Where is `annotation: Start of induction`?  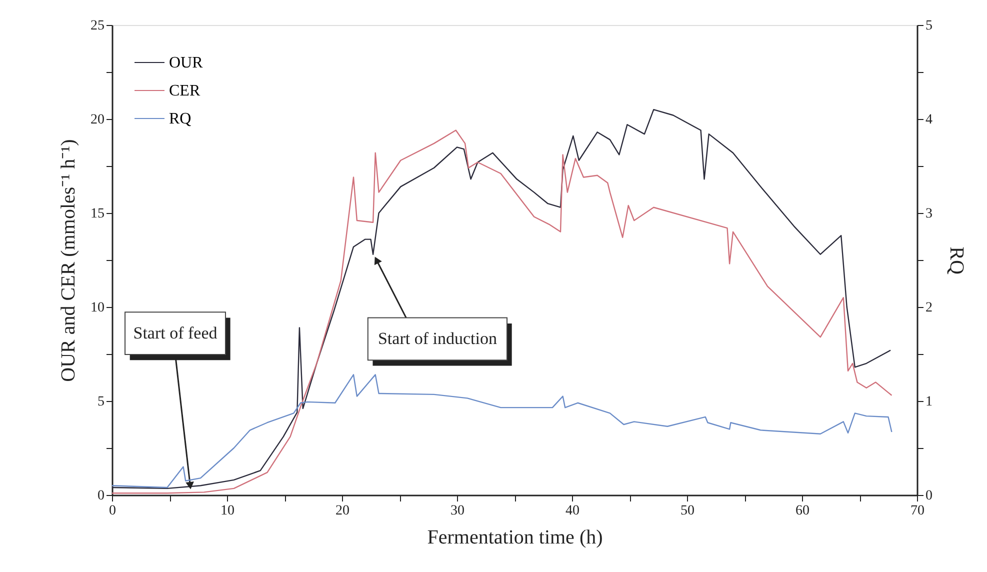
annotation: Start of induction is located at coordinates (438, 338).